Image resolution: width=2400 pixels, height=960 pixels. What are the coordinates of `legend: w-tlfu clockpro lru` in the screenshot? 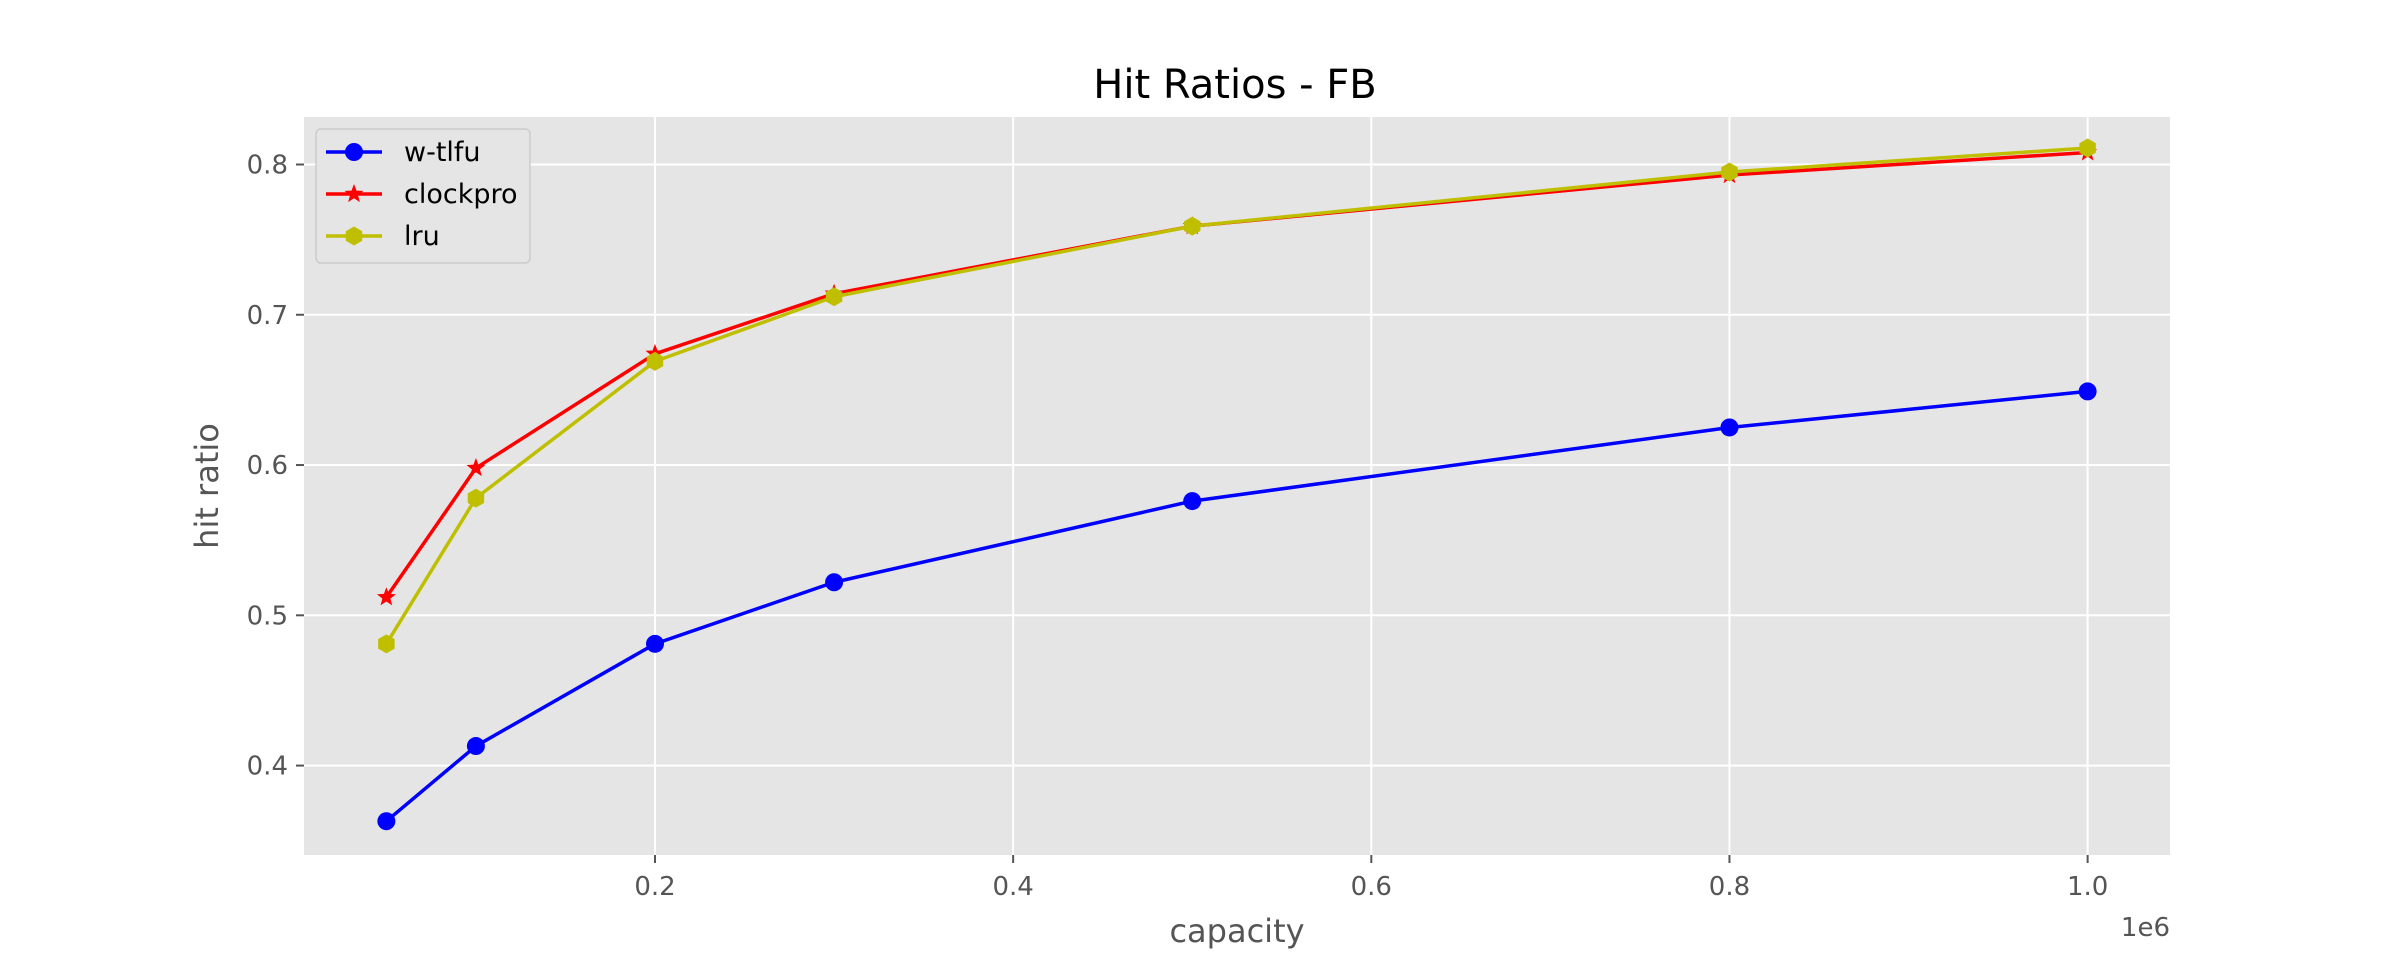 It's located at (423, 196).